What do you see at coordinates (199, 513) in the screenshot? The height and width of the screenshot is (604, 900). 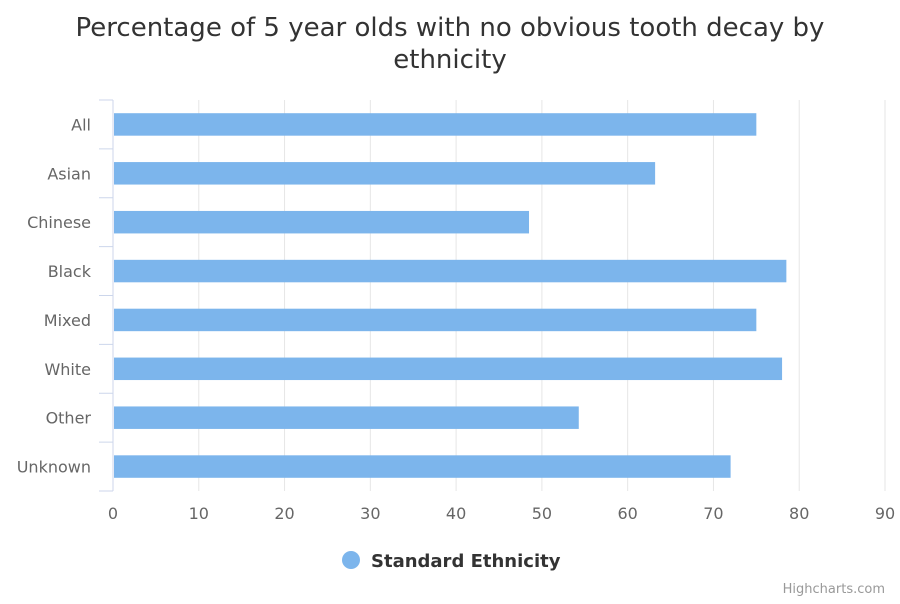 I see `value-tick-label: 10` at bounding box center [199, 513].